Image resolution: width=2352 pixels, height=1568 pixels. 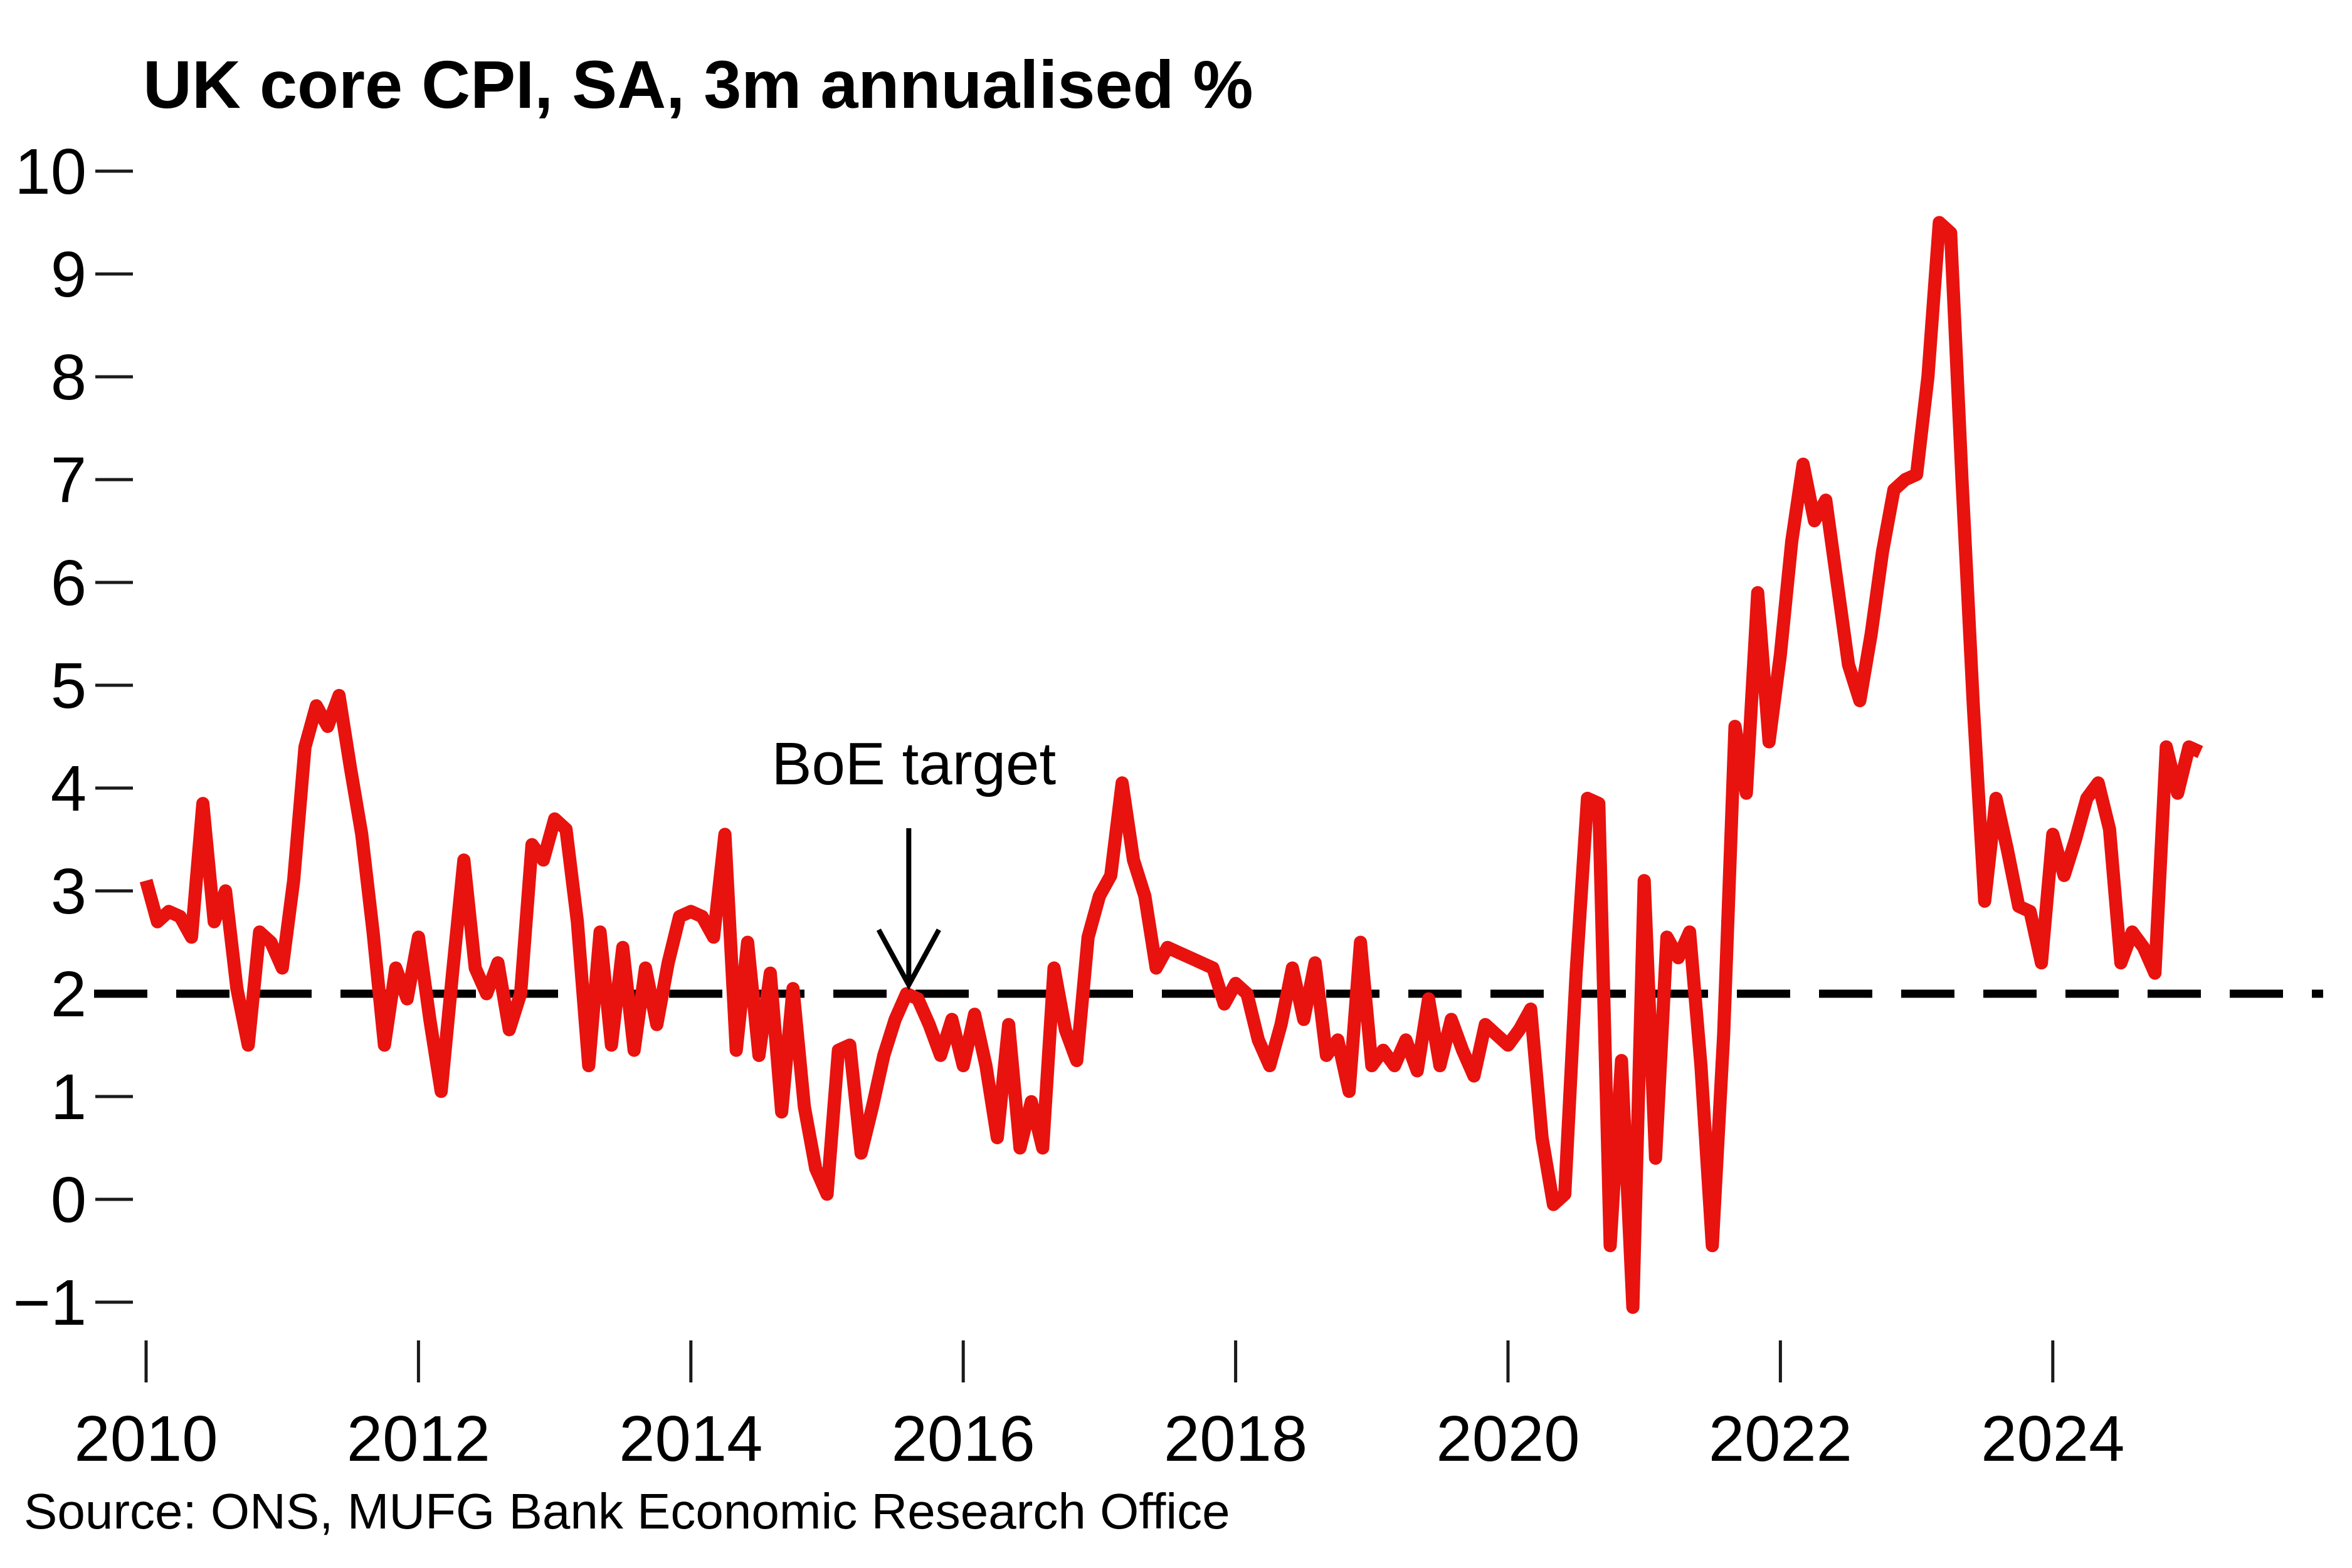 What do you see at coordinates (146, 1438) in the screenshot?
I see `x-axis-tick-label: 2010` at bounding box center [146, 1438].